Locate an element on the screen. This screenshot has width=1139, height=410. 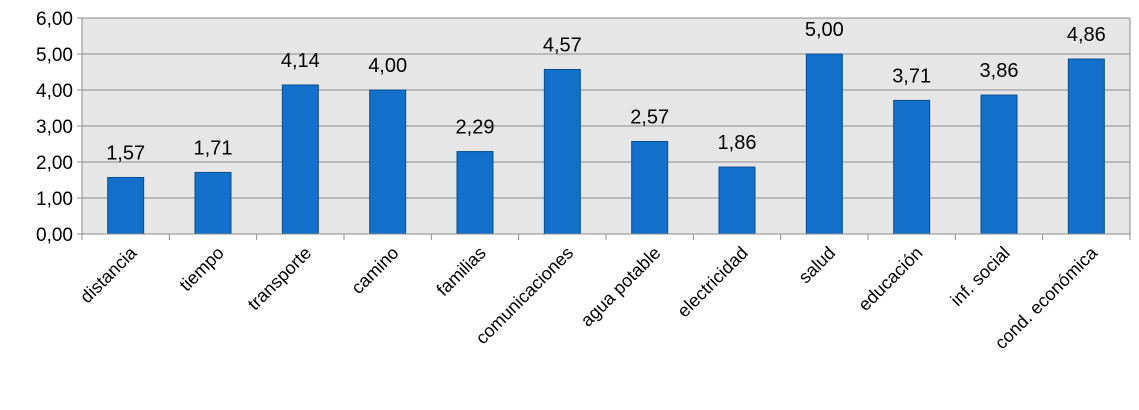
y-tick-label: 5,00 is located at coordinates (54, 55).